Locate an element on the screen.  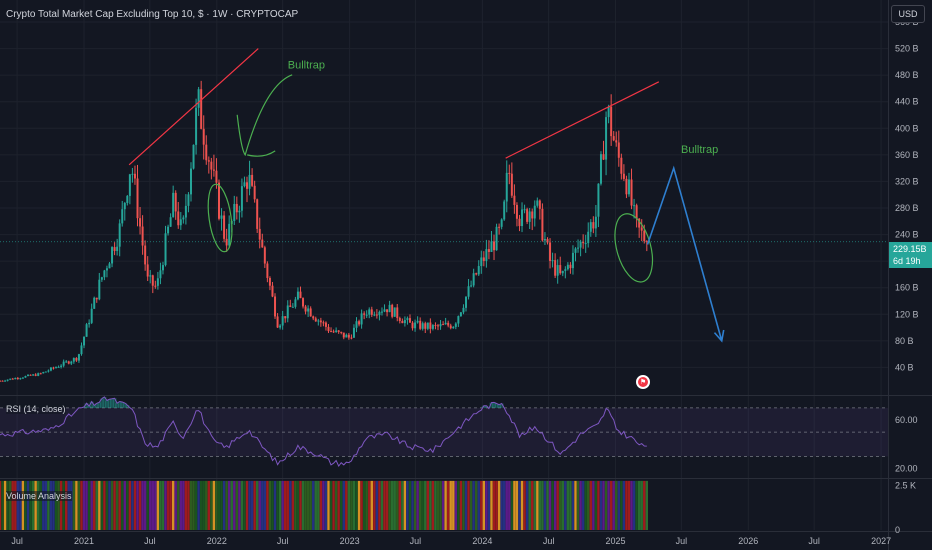
volume-pane-label: Volume Analysis is located at coordinates (39, 496).